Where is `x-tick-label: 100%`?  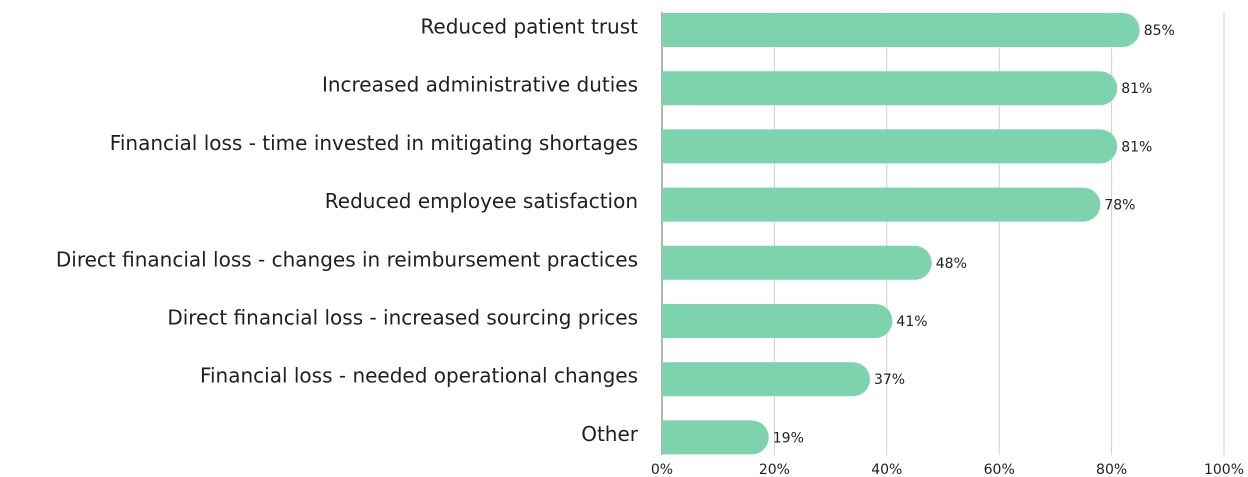 x-tick-label: 100% is located at coordinates (1224, 469).